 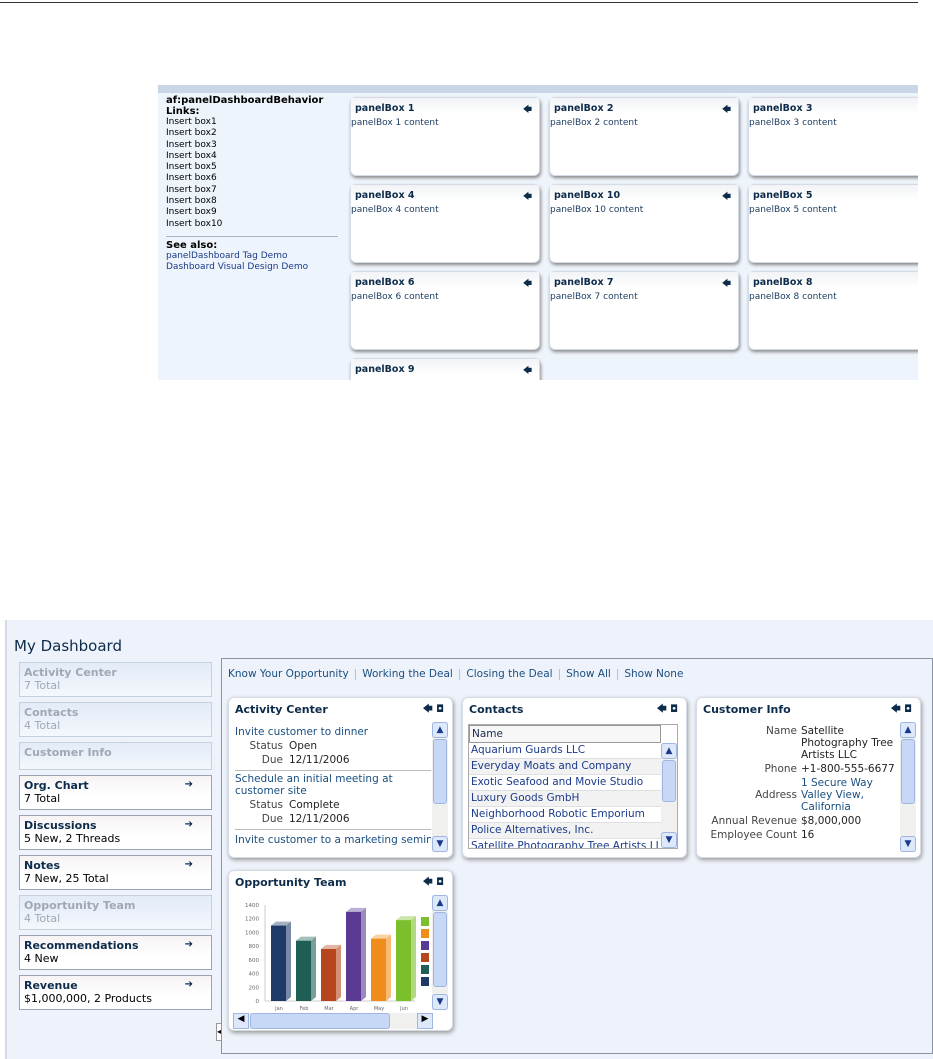 What do you see at coordinates (115, 679) in the screenshot?
I see `sidebar-item: Activity Center 7 Total` at bounding box center [115, 679].